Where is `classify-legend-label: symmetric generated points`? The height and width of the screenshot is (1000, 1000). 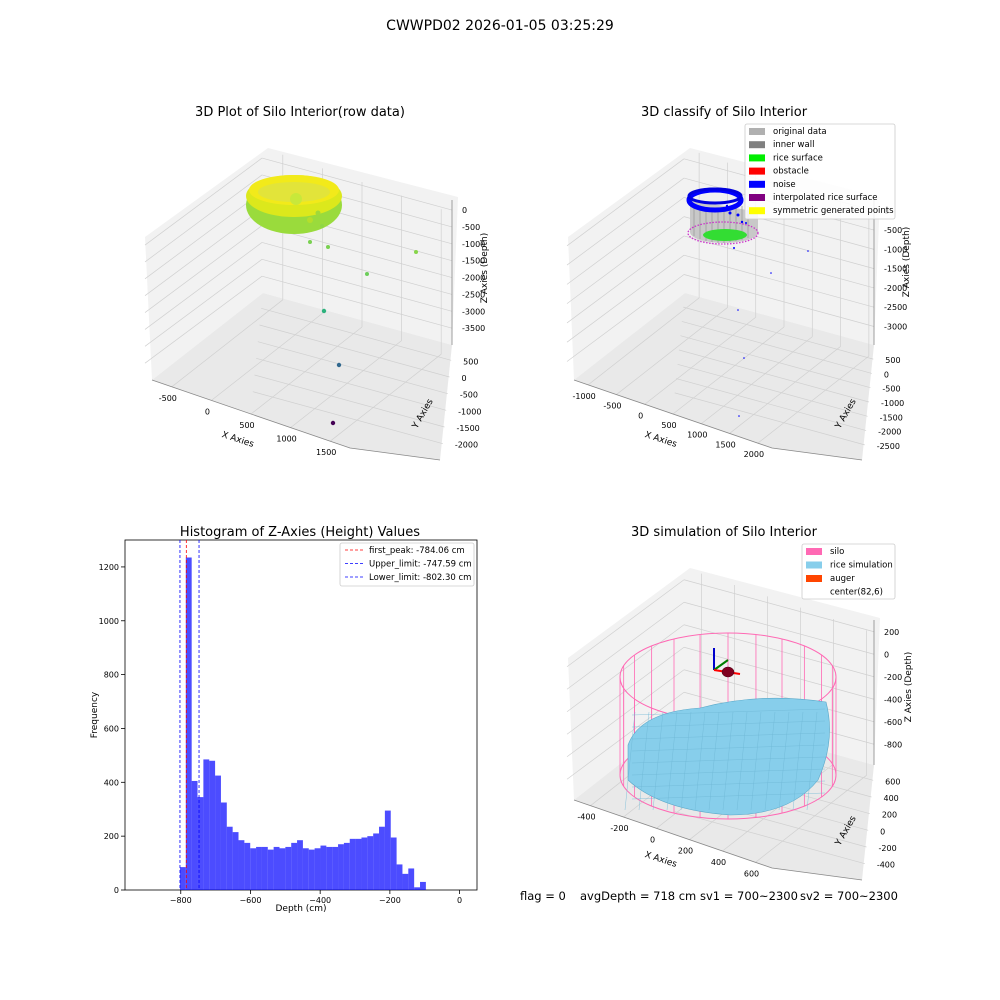
classify-legend-label: symmetric generated points is located at coordinates (833, 211).